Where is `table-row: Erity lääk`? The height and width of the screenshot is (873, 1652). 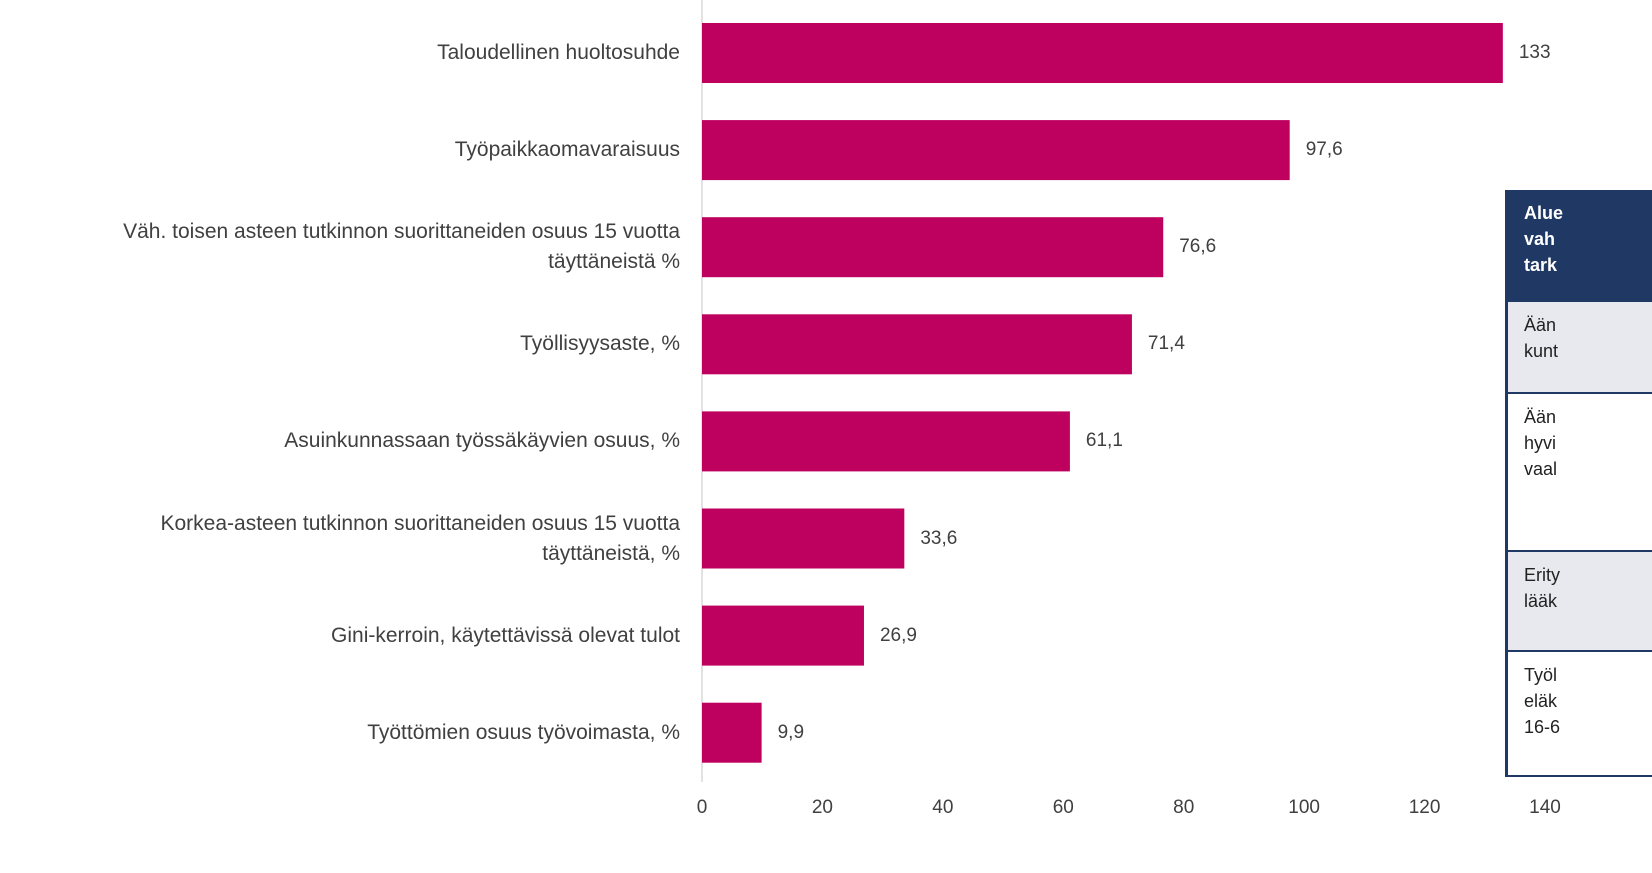
table-row: Erity lääk is located at coordinates (1580, 600).